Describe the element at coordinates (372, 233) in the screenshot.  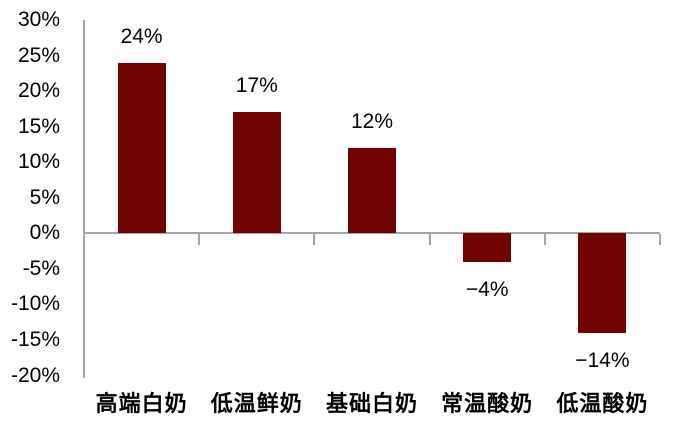
I see `x-axis-zero-line` at that location.